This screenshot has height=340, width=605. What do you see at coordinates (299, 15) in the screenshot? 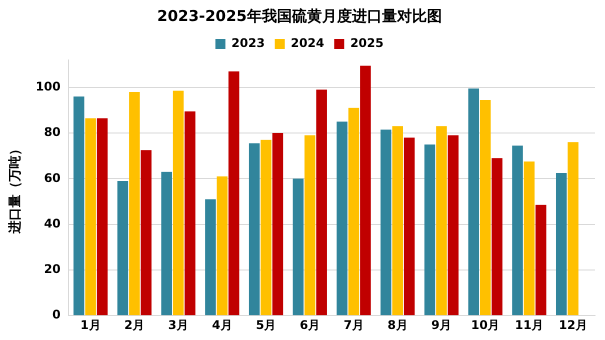
I see `chart-title: 2023-2025年我国硫黄月度进口量对比图` at bounding box center [299, 15].